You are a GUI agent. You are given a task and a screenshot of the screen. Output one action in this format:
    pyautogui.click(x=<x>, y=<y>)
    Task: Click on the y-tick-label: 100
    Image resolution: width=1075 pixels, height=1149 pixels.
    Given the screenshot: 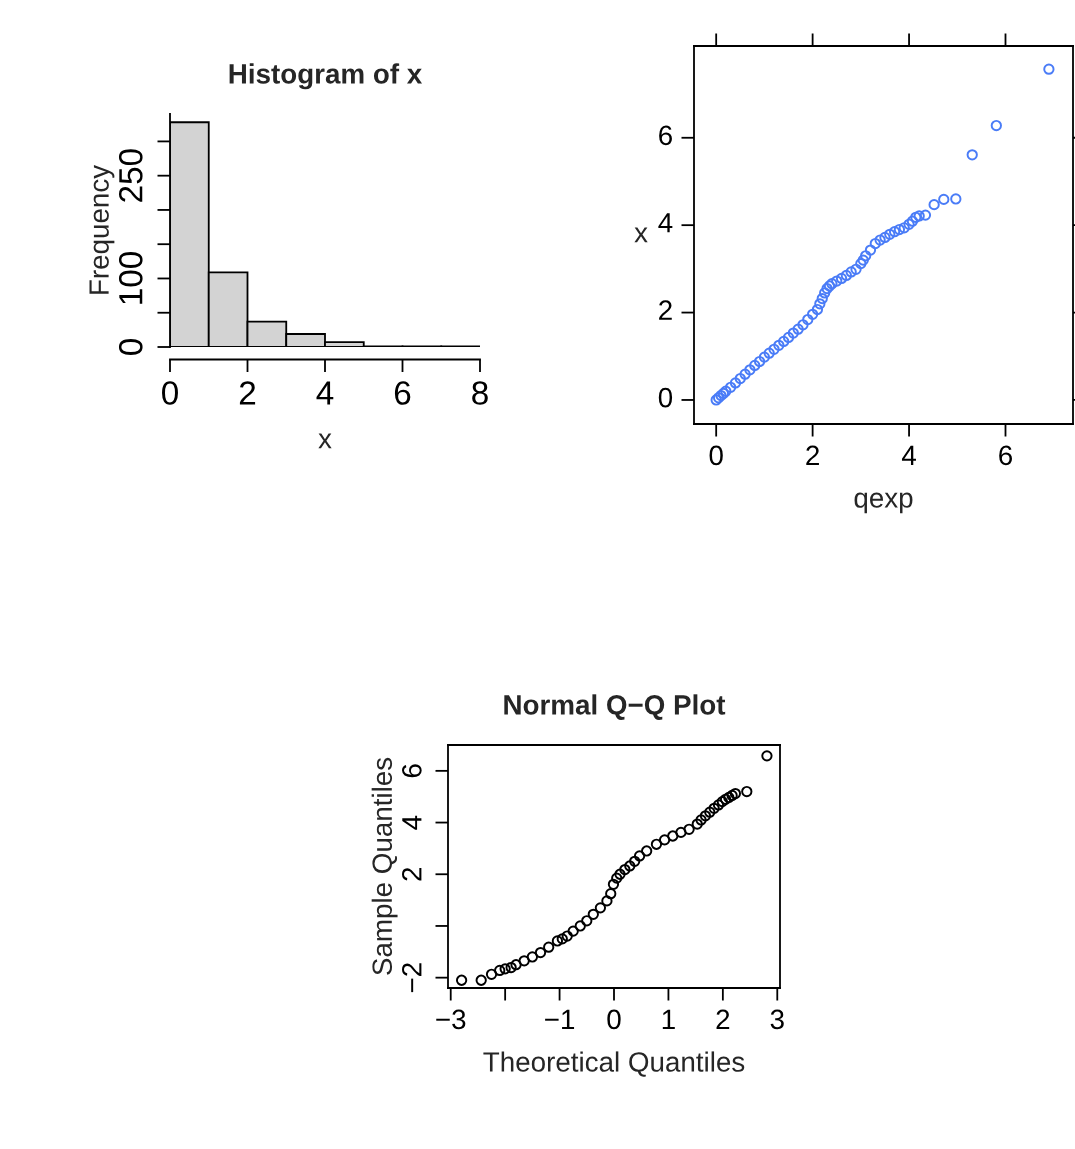 What is the action you would take?
    pyautogui.click(x=130, y=277)
    